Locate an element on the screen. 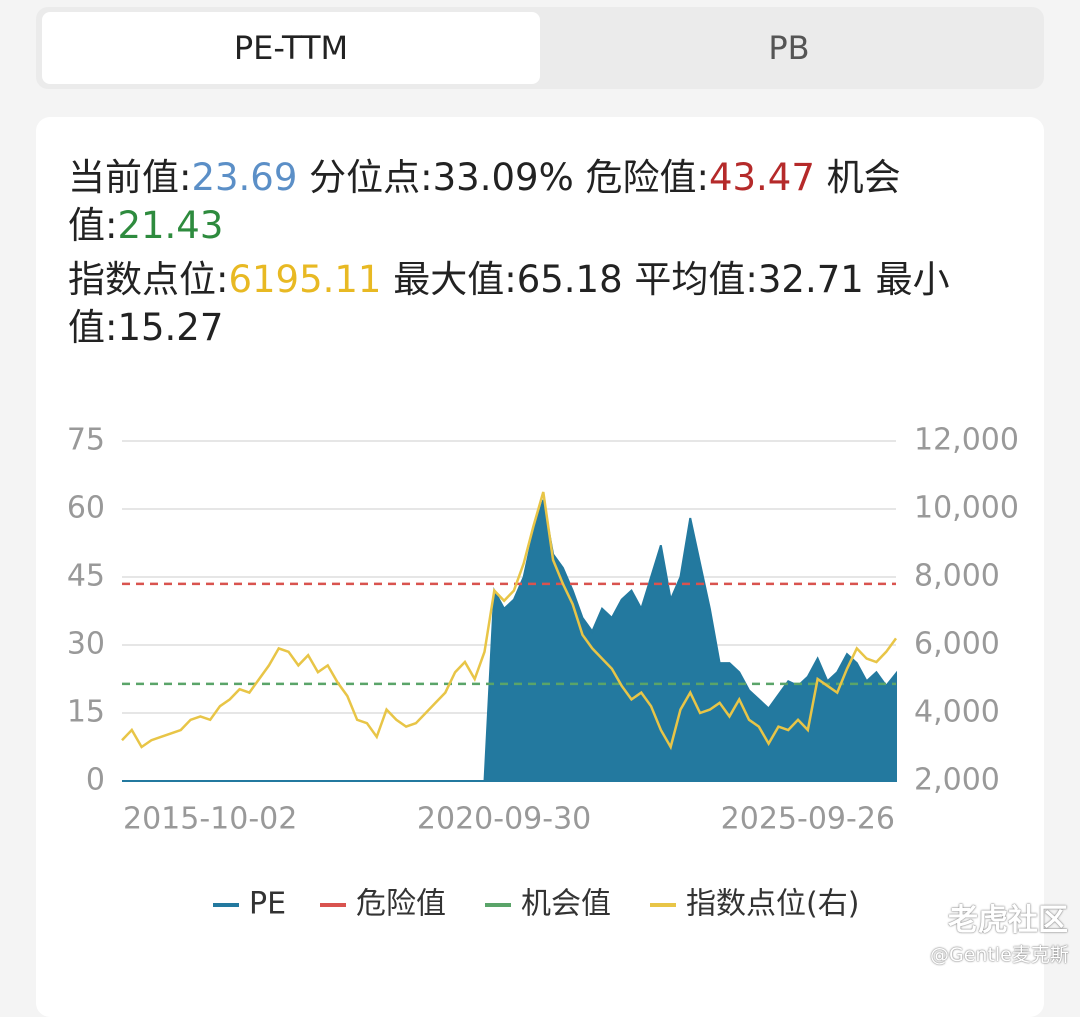 This screenshot has width=1080, height=1017. value: 32.71 is located at coordinates (810, 279).